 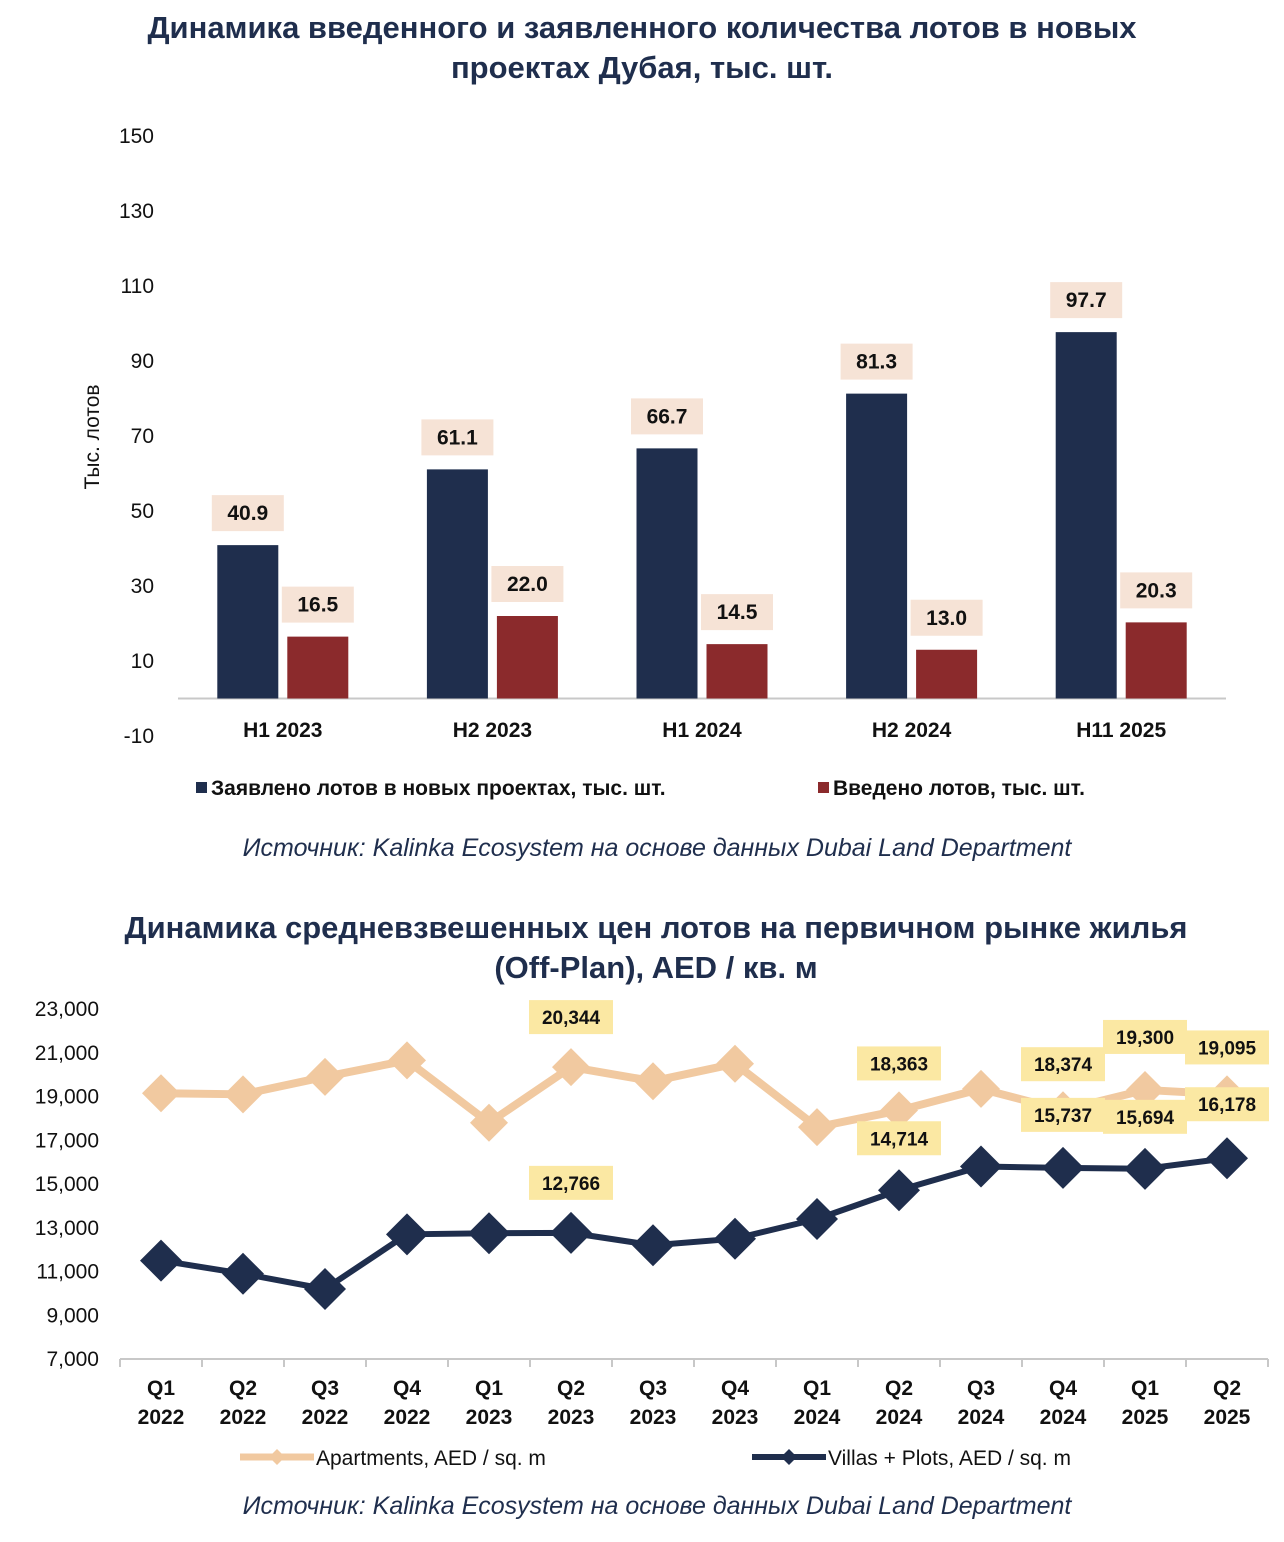 I want to click on data-label: 14.5, so click(x=737, y=612).